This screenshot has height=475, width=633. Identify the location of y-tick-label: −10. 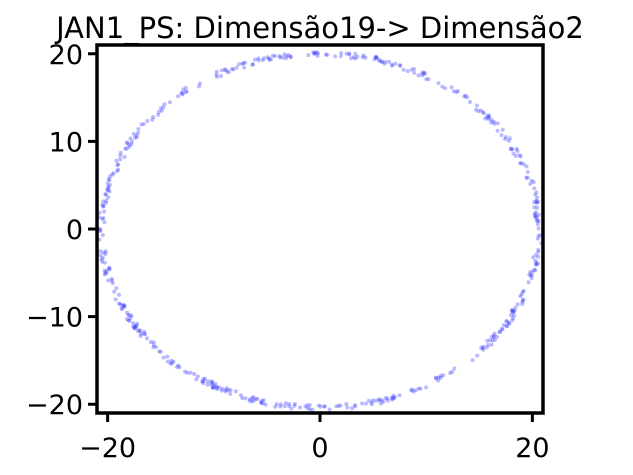
(54, 318).